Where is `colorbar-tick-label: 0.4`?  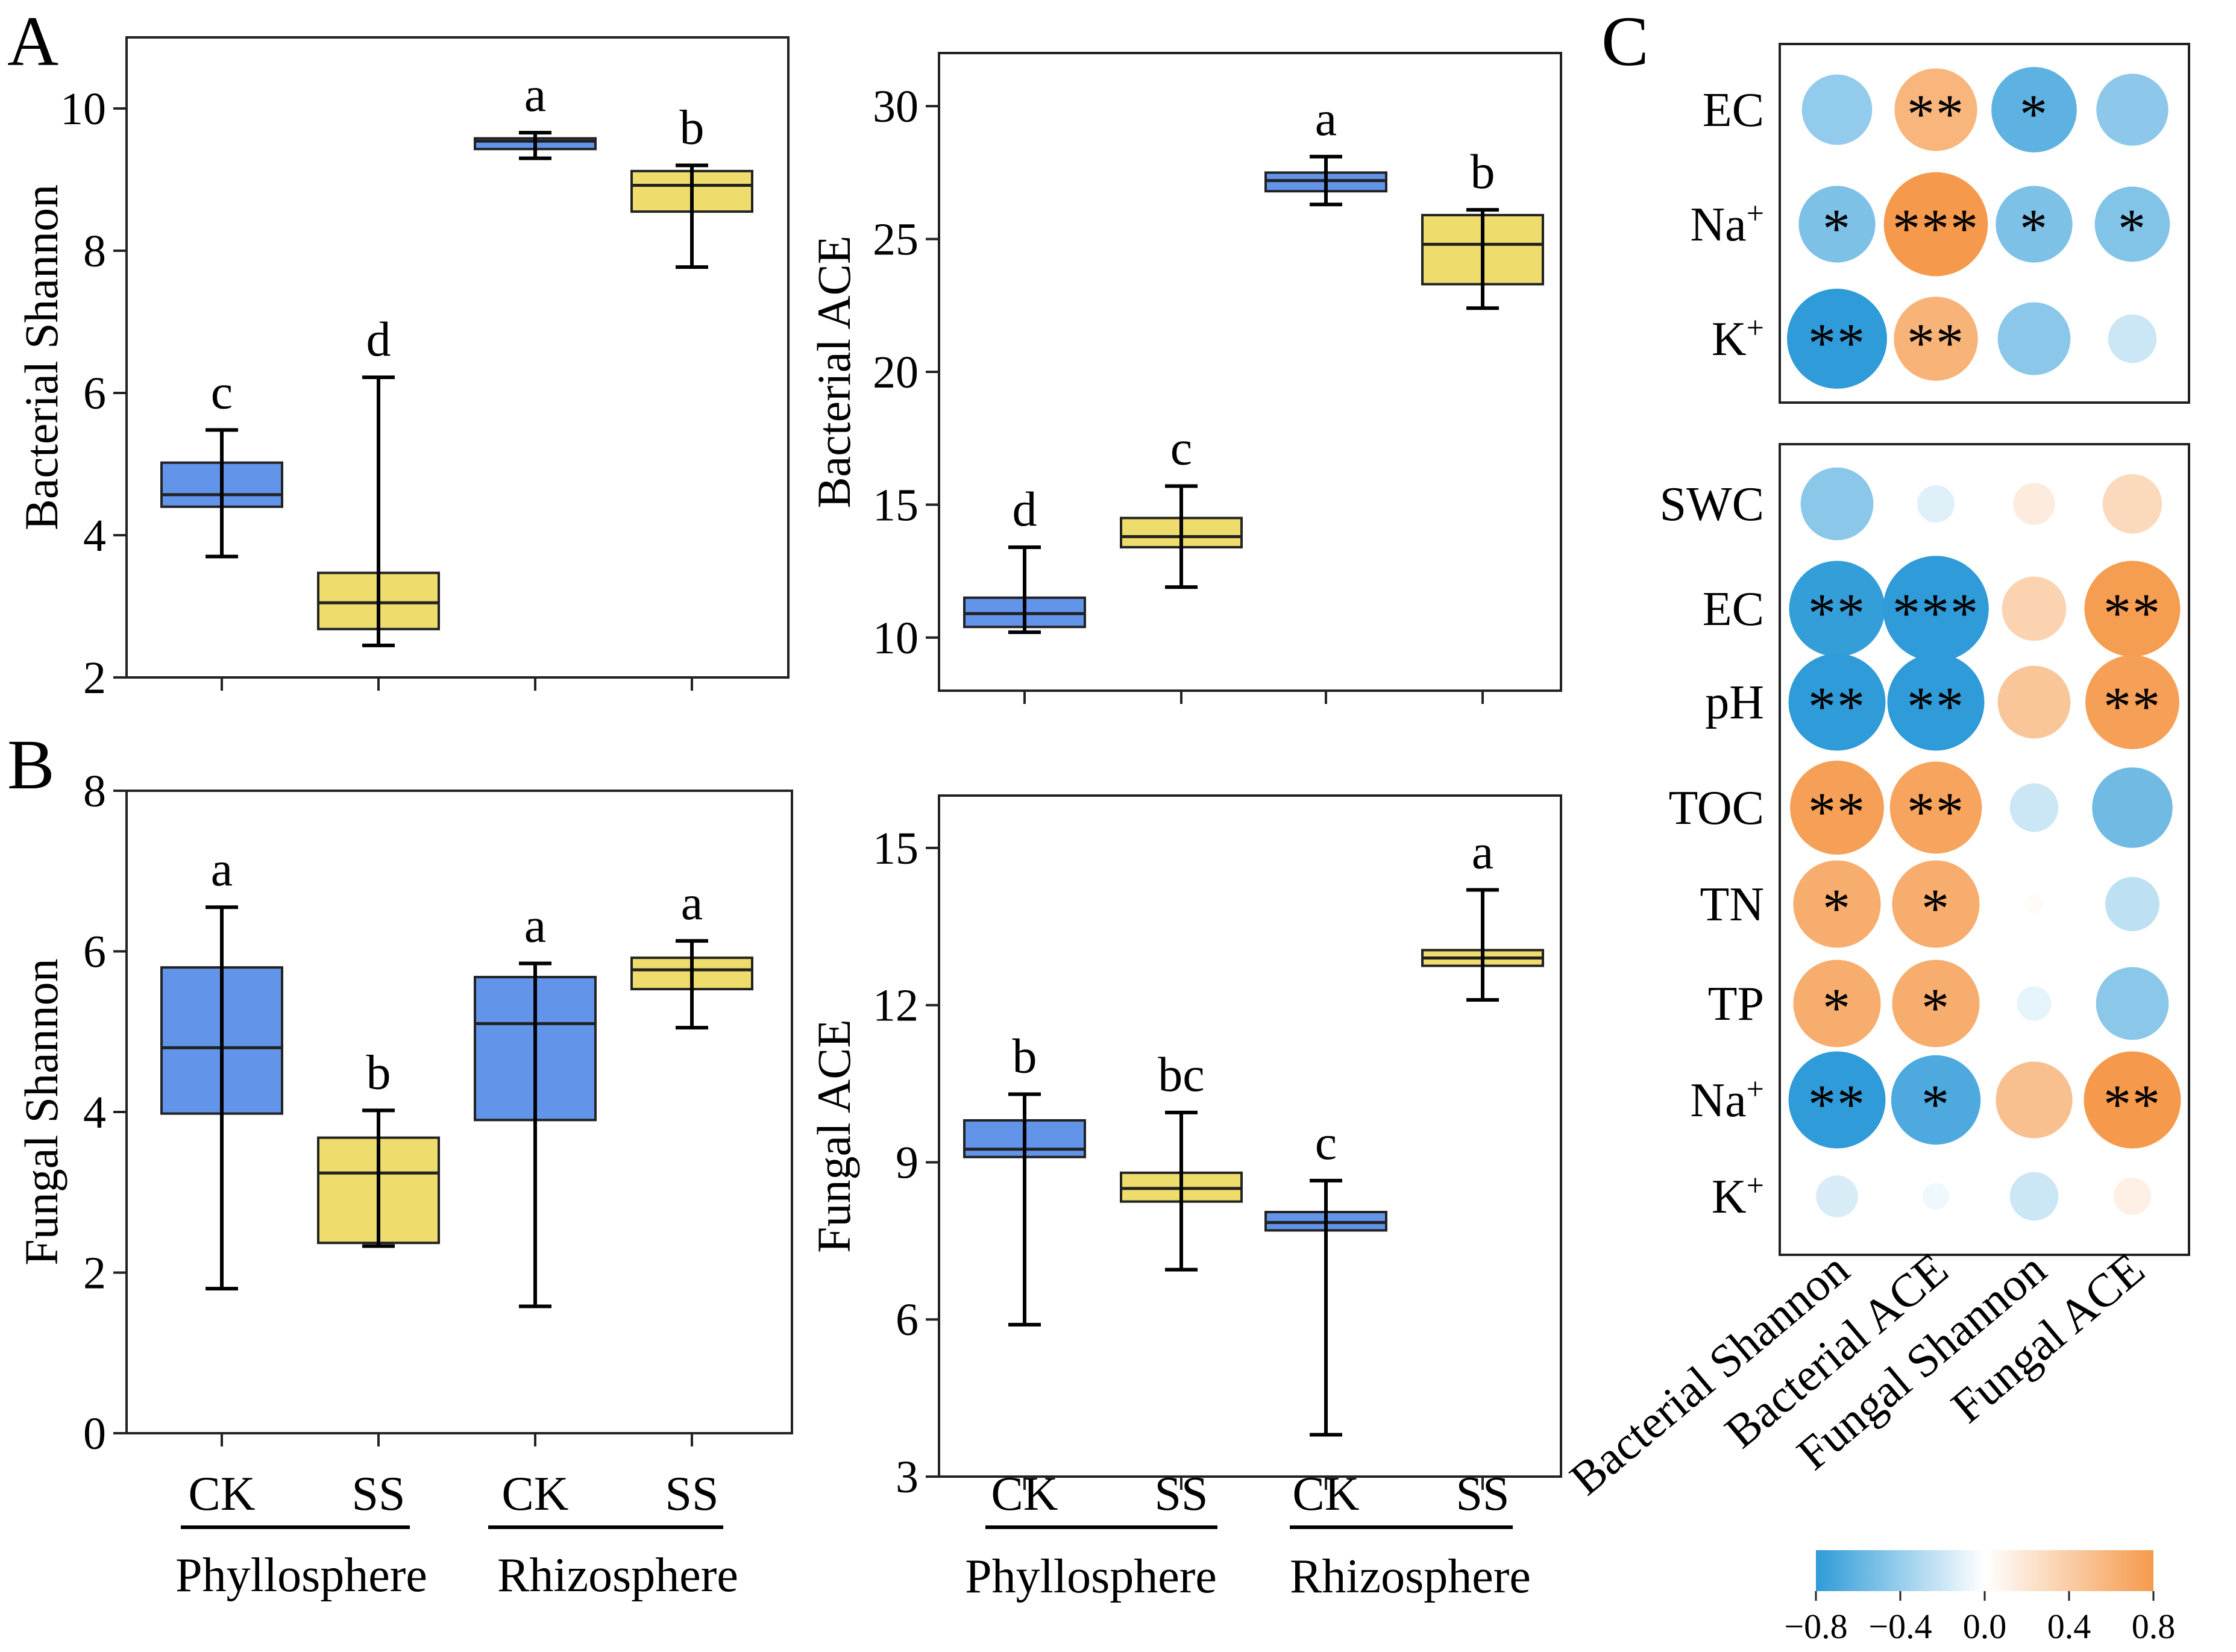 colorbar-tick-label: 0.4 is located at coordinates (2069, 1627).